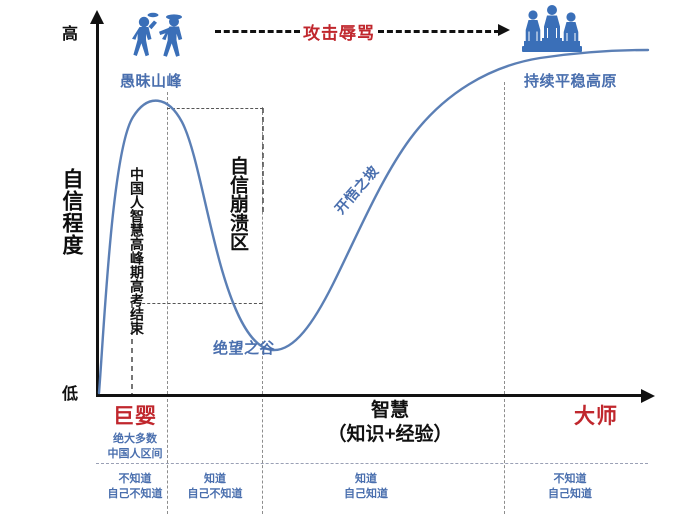 The width and height of the screenshot is (690, 518). I want to click on y-axis-title: 自信程度, so click(71, 212).